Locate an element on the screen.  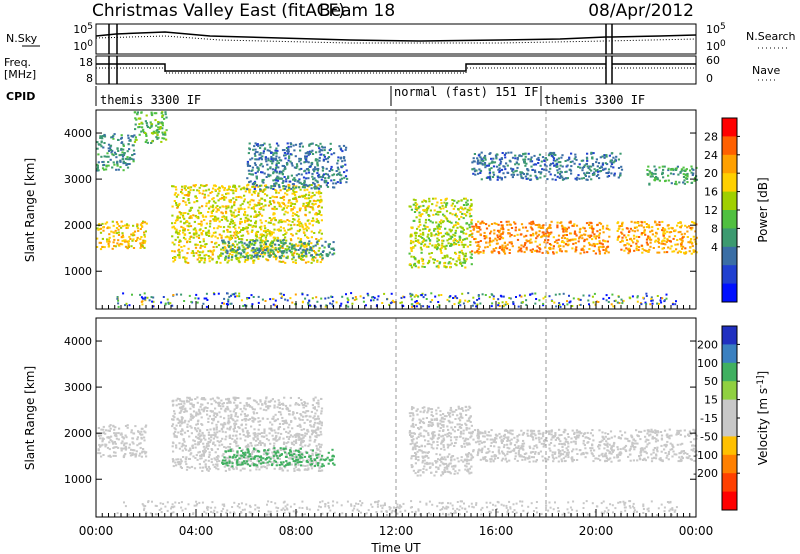
power-colorbar-label-6: 8 is located at coordinates (714, 228).